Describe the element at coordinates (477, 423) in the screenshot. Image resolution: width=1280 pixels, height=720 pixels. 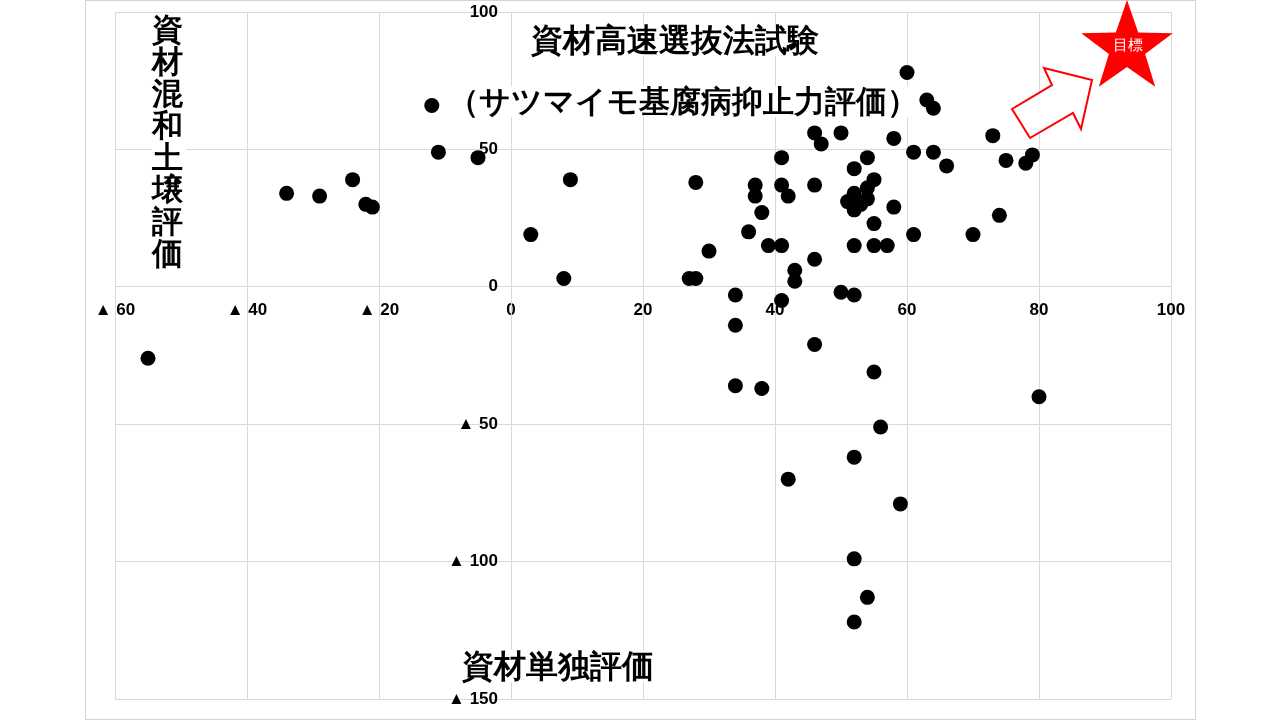
I see `y-tick-label: ▲ 50` at that location.